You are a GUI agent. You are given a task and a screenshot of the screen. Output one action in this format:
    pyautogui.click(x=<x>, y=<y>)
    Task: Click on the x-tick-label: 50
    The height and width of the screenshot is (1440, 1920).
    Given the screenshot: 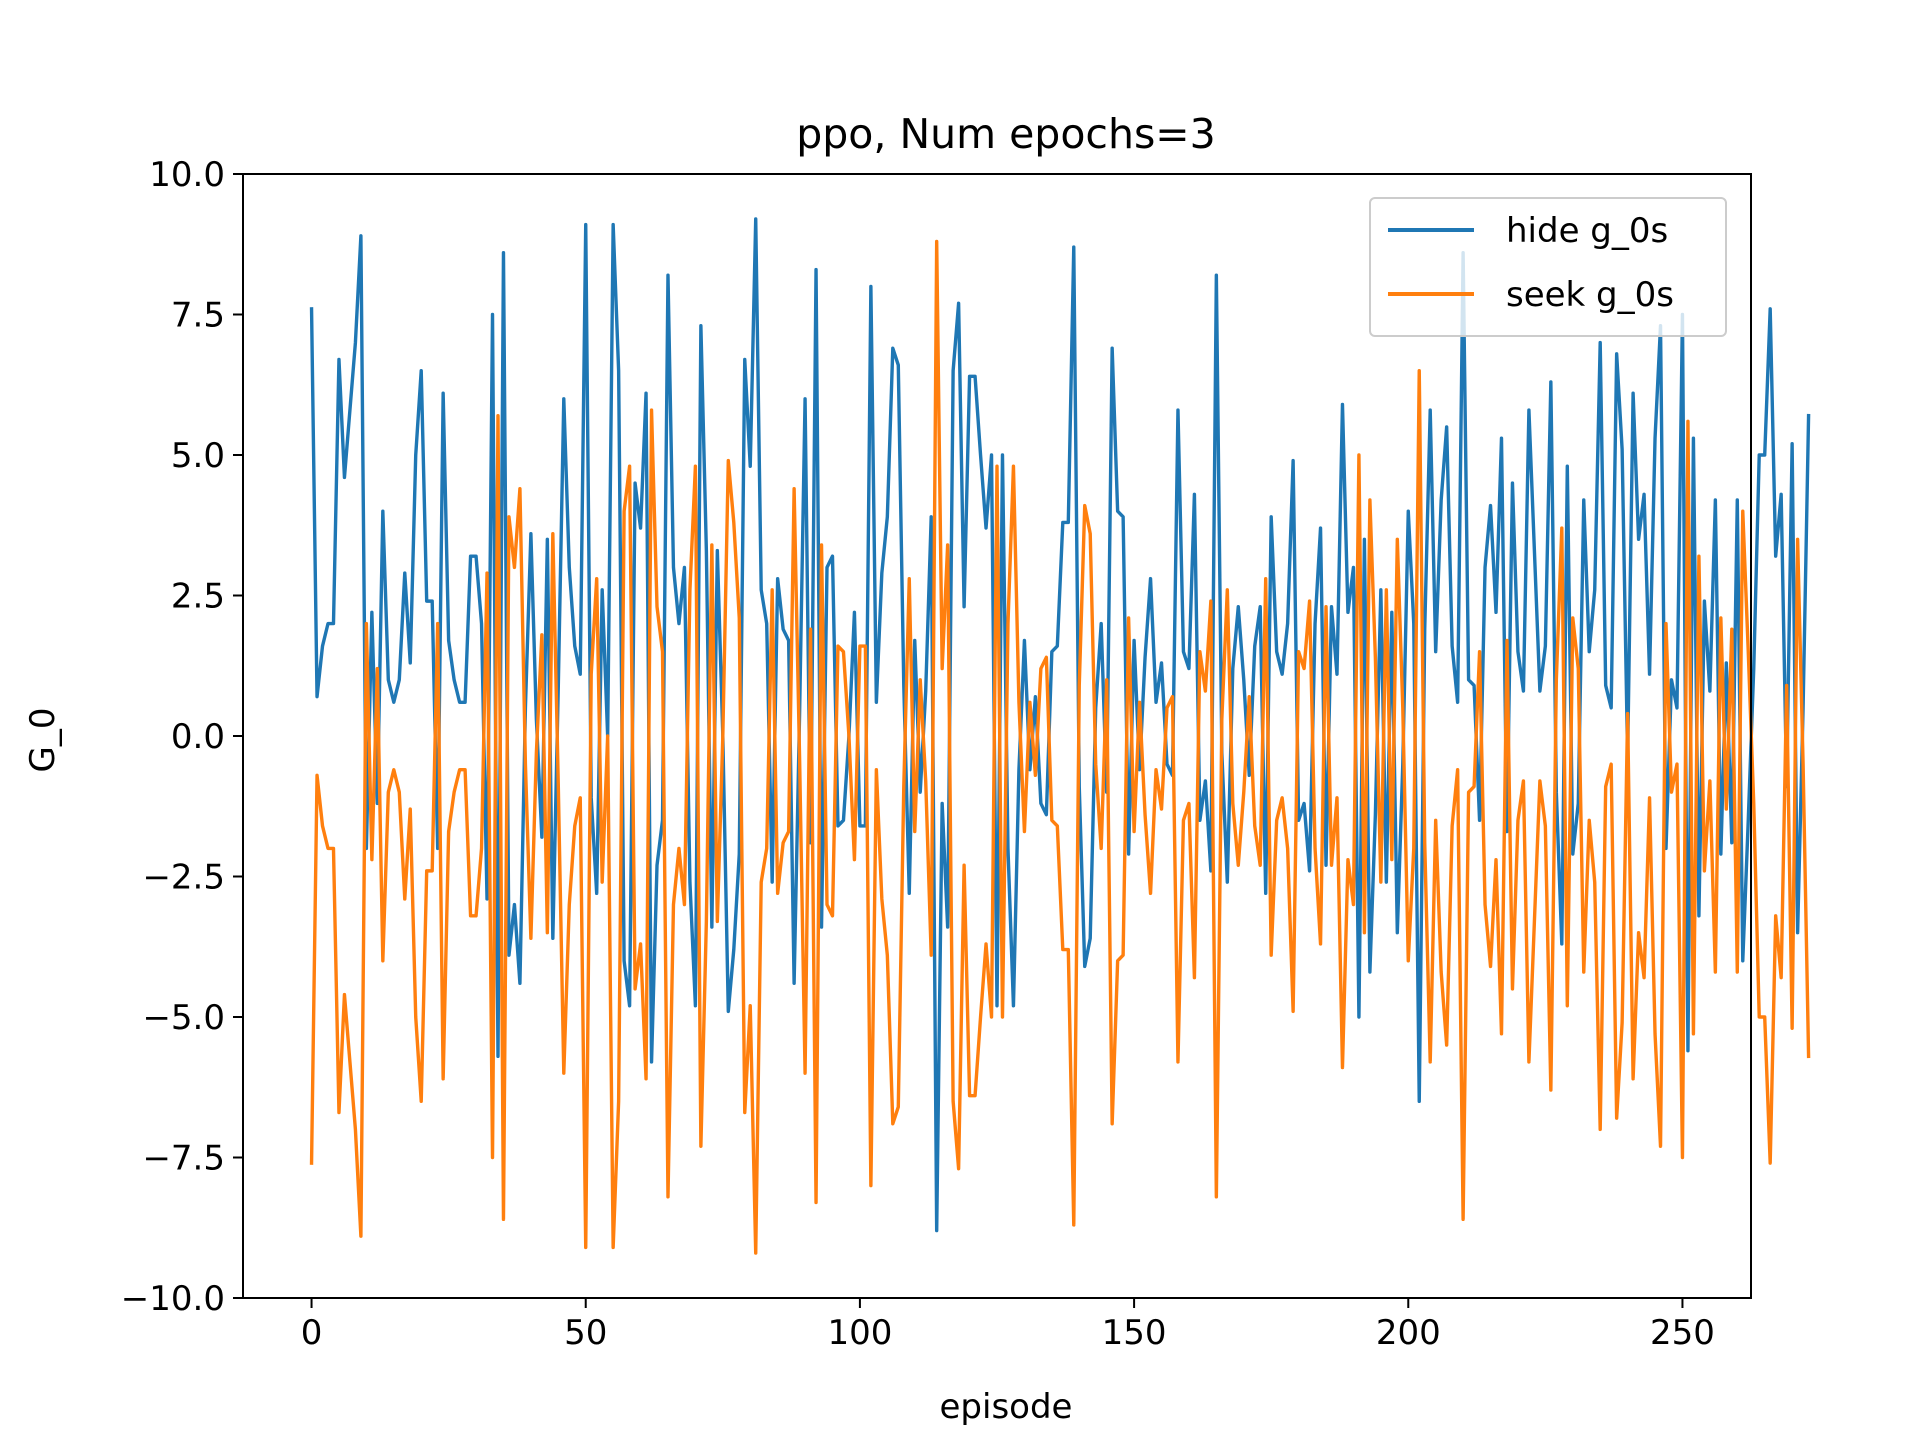 What is the action you would take?
    pyautogui.click(x=585, y=1333)
    